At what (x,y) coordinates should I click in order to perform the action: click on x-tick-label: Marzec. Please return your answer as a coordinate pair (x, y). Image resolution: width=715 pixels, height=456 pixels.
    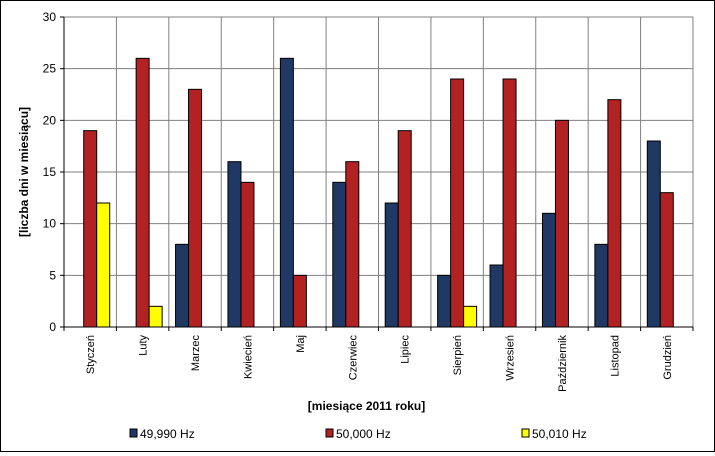
    Looking at the image, I should click on (196, 353).